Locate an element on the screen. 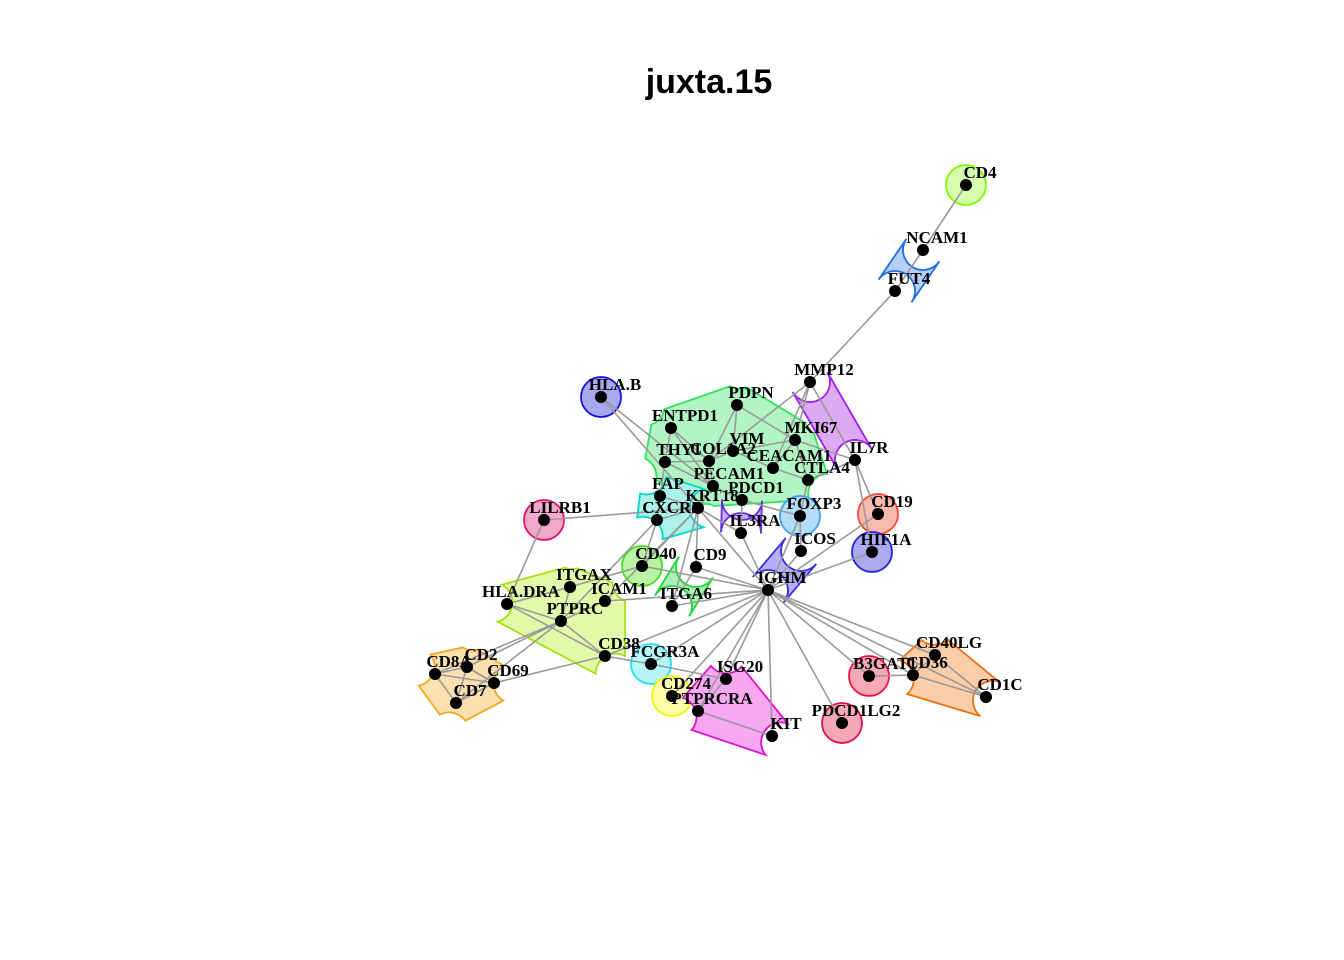 The height and width of the screenshot is (960, 1344). node-label-hla-b: HLA.B is located at coordinates (615, 384).